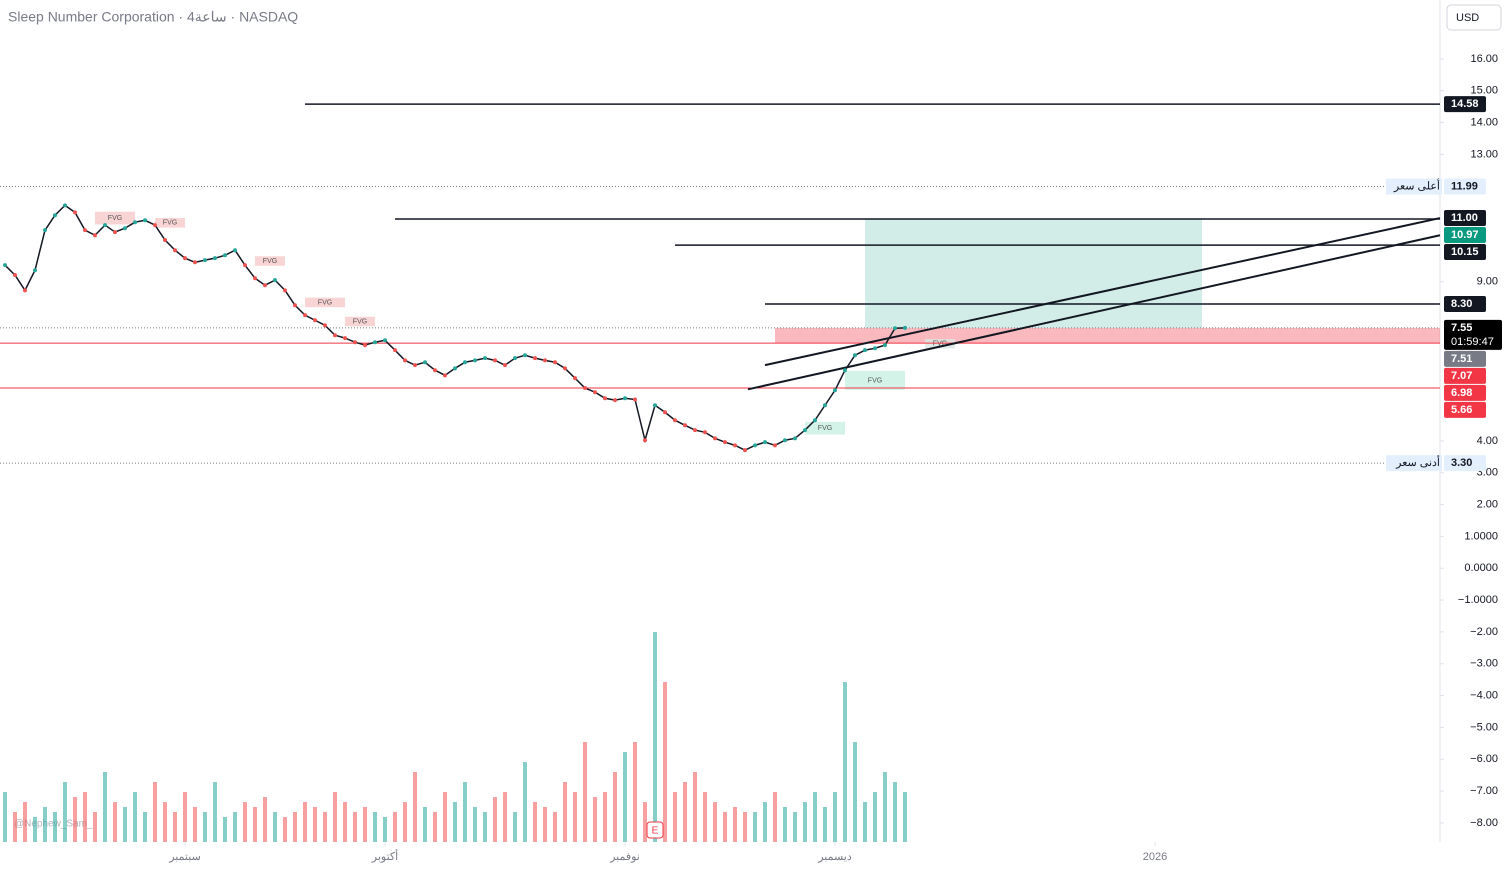  Describe the element at coordinates (1487, 504) in the screenshot. I see `y-tick-label: 2.00` at that location.